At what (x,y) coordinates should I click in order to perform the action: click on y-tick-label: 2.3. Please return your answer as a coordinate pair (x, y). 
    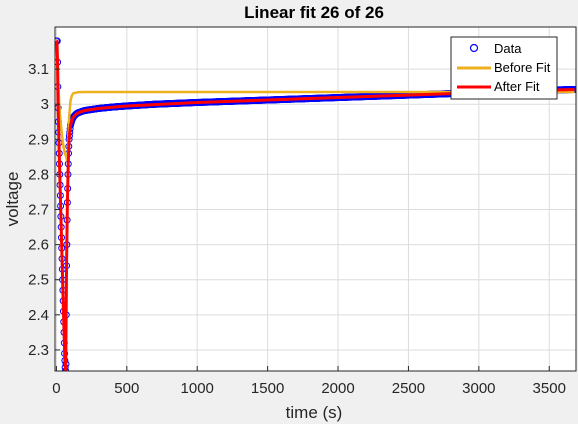
    Looking at the image, I should click on (38, 350).